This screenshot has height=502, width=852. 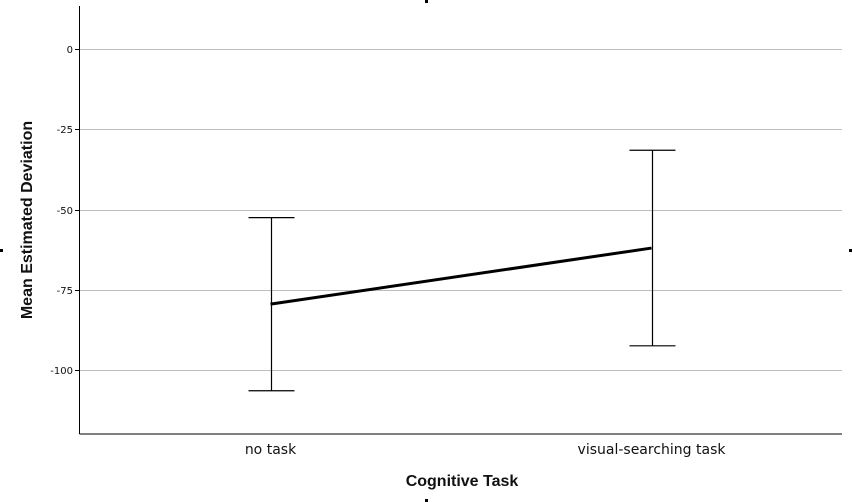 I want to click on selection-handle-top, so click(x=426, y=1).